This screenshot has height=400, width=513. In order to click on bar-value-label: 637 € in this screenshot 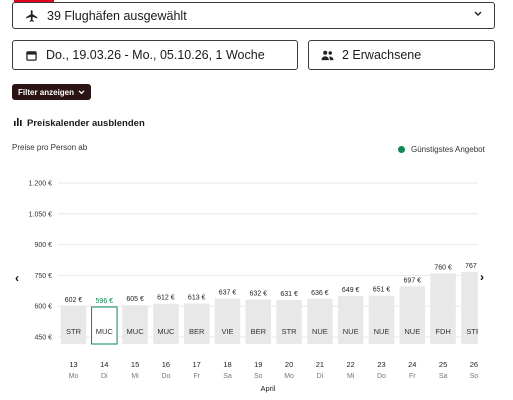, I will do `click(228, 293)`.